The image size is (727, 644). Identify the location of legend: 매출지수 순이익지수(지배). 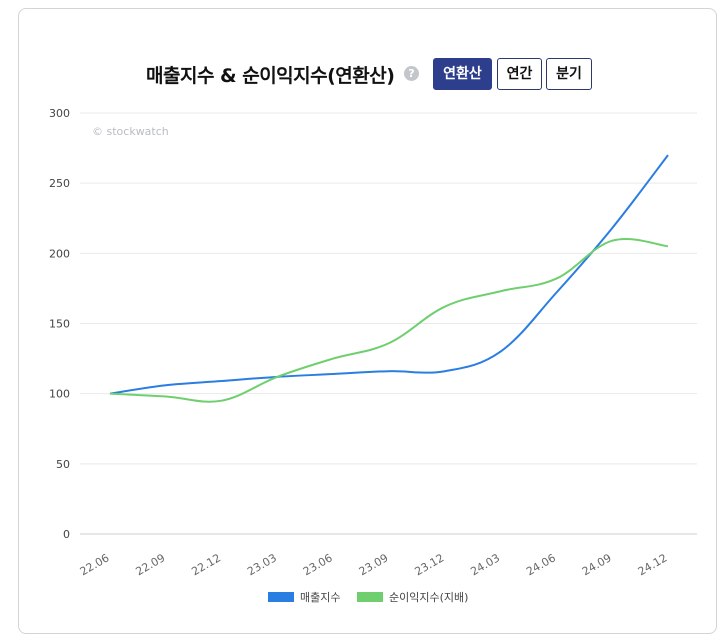
(368, 597).